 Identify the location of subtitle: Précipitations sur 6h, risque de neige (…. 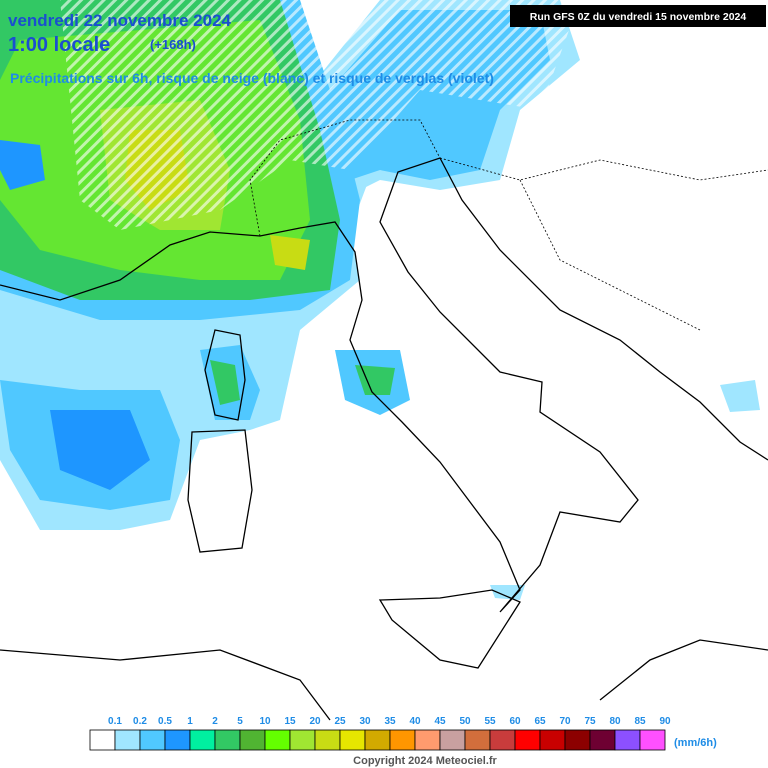
(252, 78).